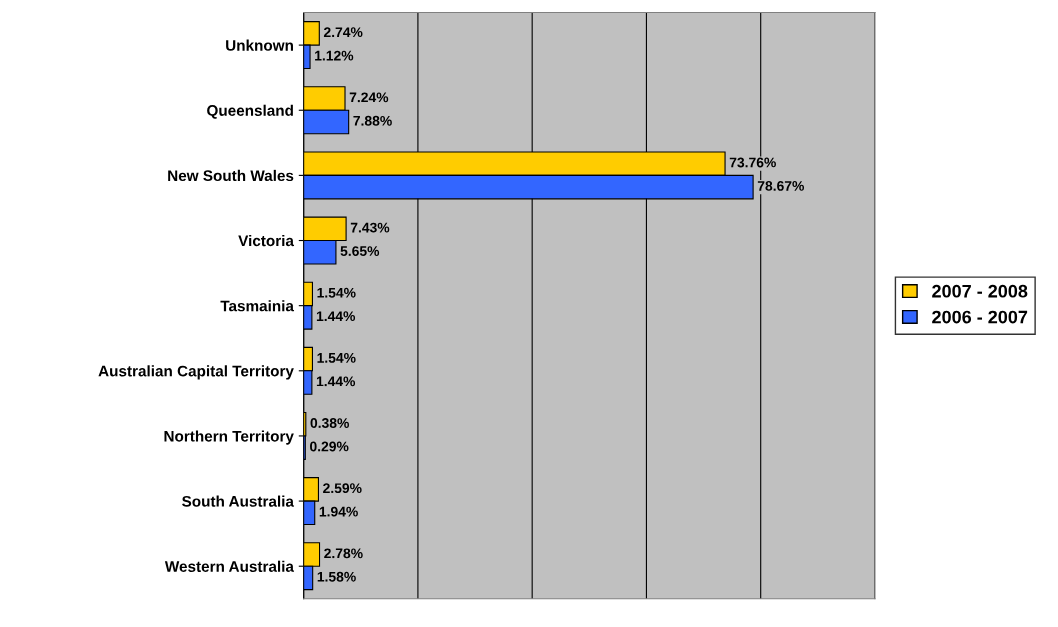  What do you see at coordinates (372, 120) in the screenshot?
I see `data-label: 7.88%` at bounding box center [372, 120].